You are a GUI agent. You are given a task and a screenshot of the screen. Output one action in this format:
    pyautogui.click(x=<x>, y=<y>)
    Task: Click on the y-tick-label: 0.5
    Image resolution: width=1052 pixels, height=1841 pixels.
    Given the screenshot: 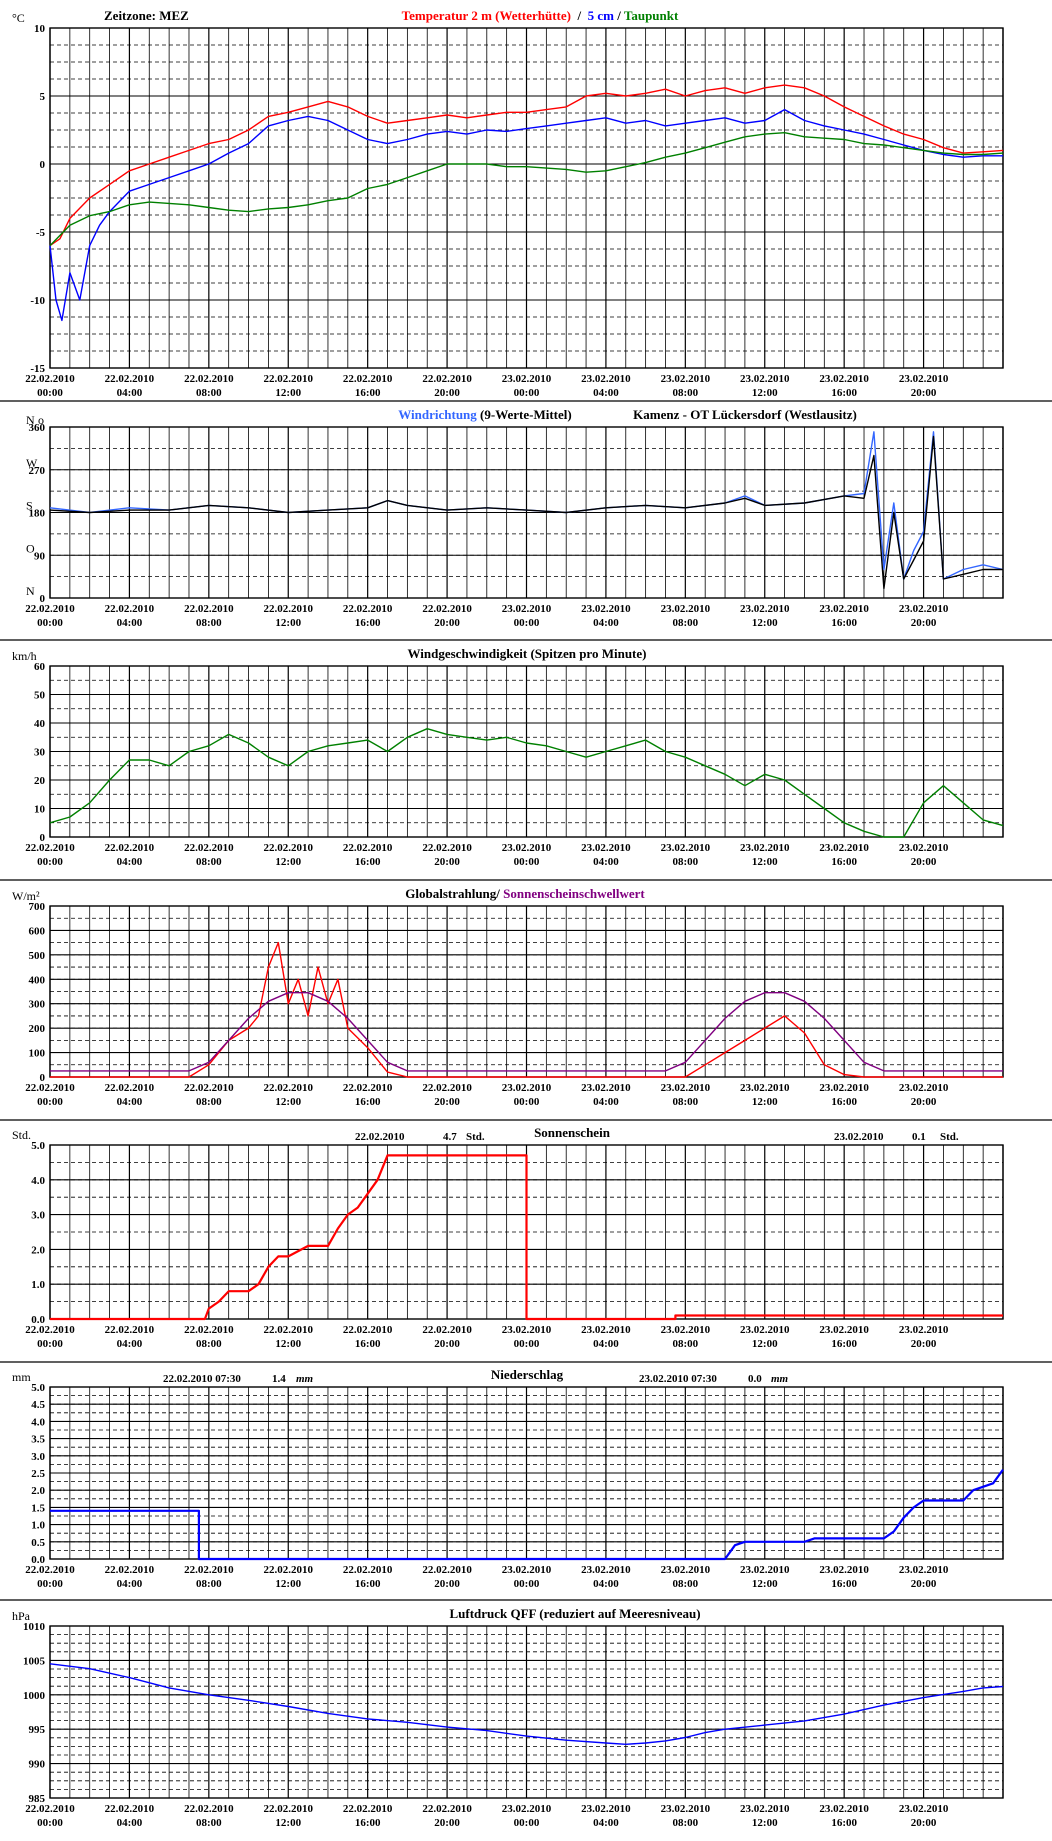 What is the action you would take?
    pyautogui.click(x=38, y=1543)
    